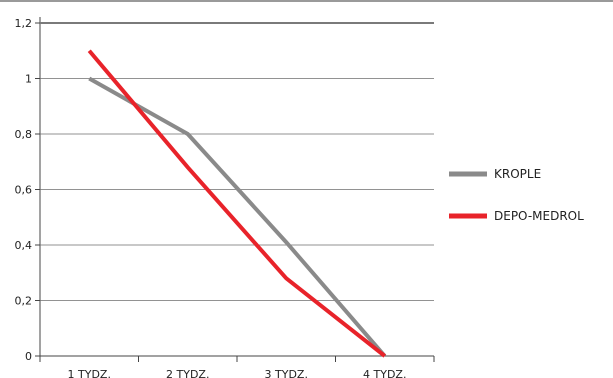  Describe the element at coordinates (187, 373) in the screenshot. I see `x-tick-label: 2 TYDZ.` at that location.